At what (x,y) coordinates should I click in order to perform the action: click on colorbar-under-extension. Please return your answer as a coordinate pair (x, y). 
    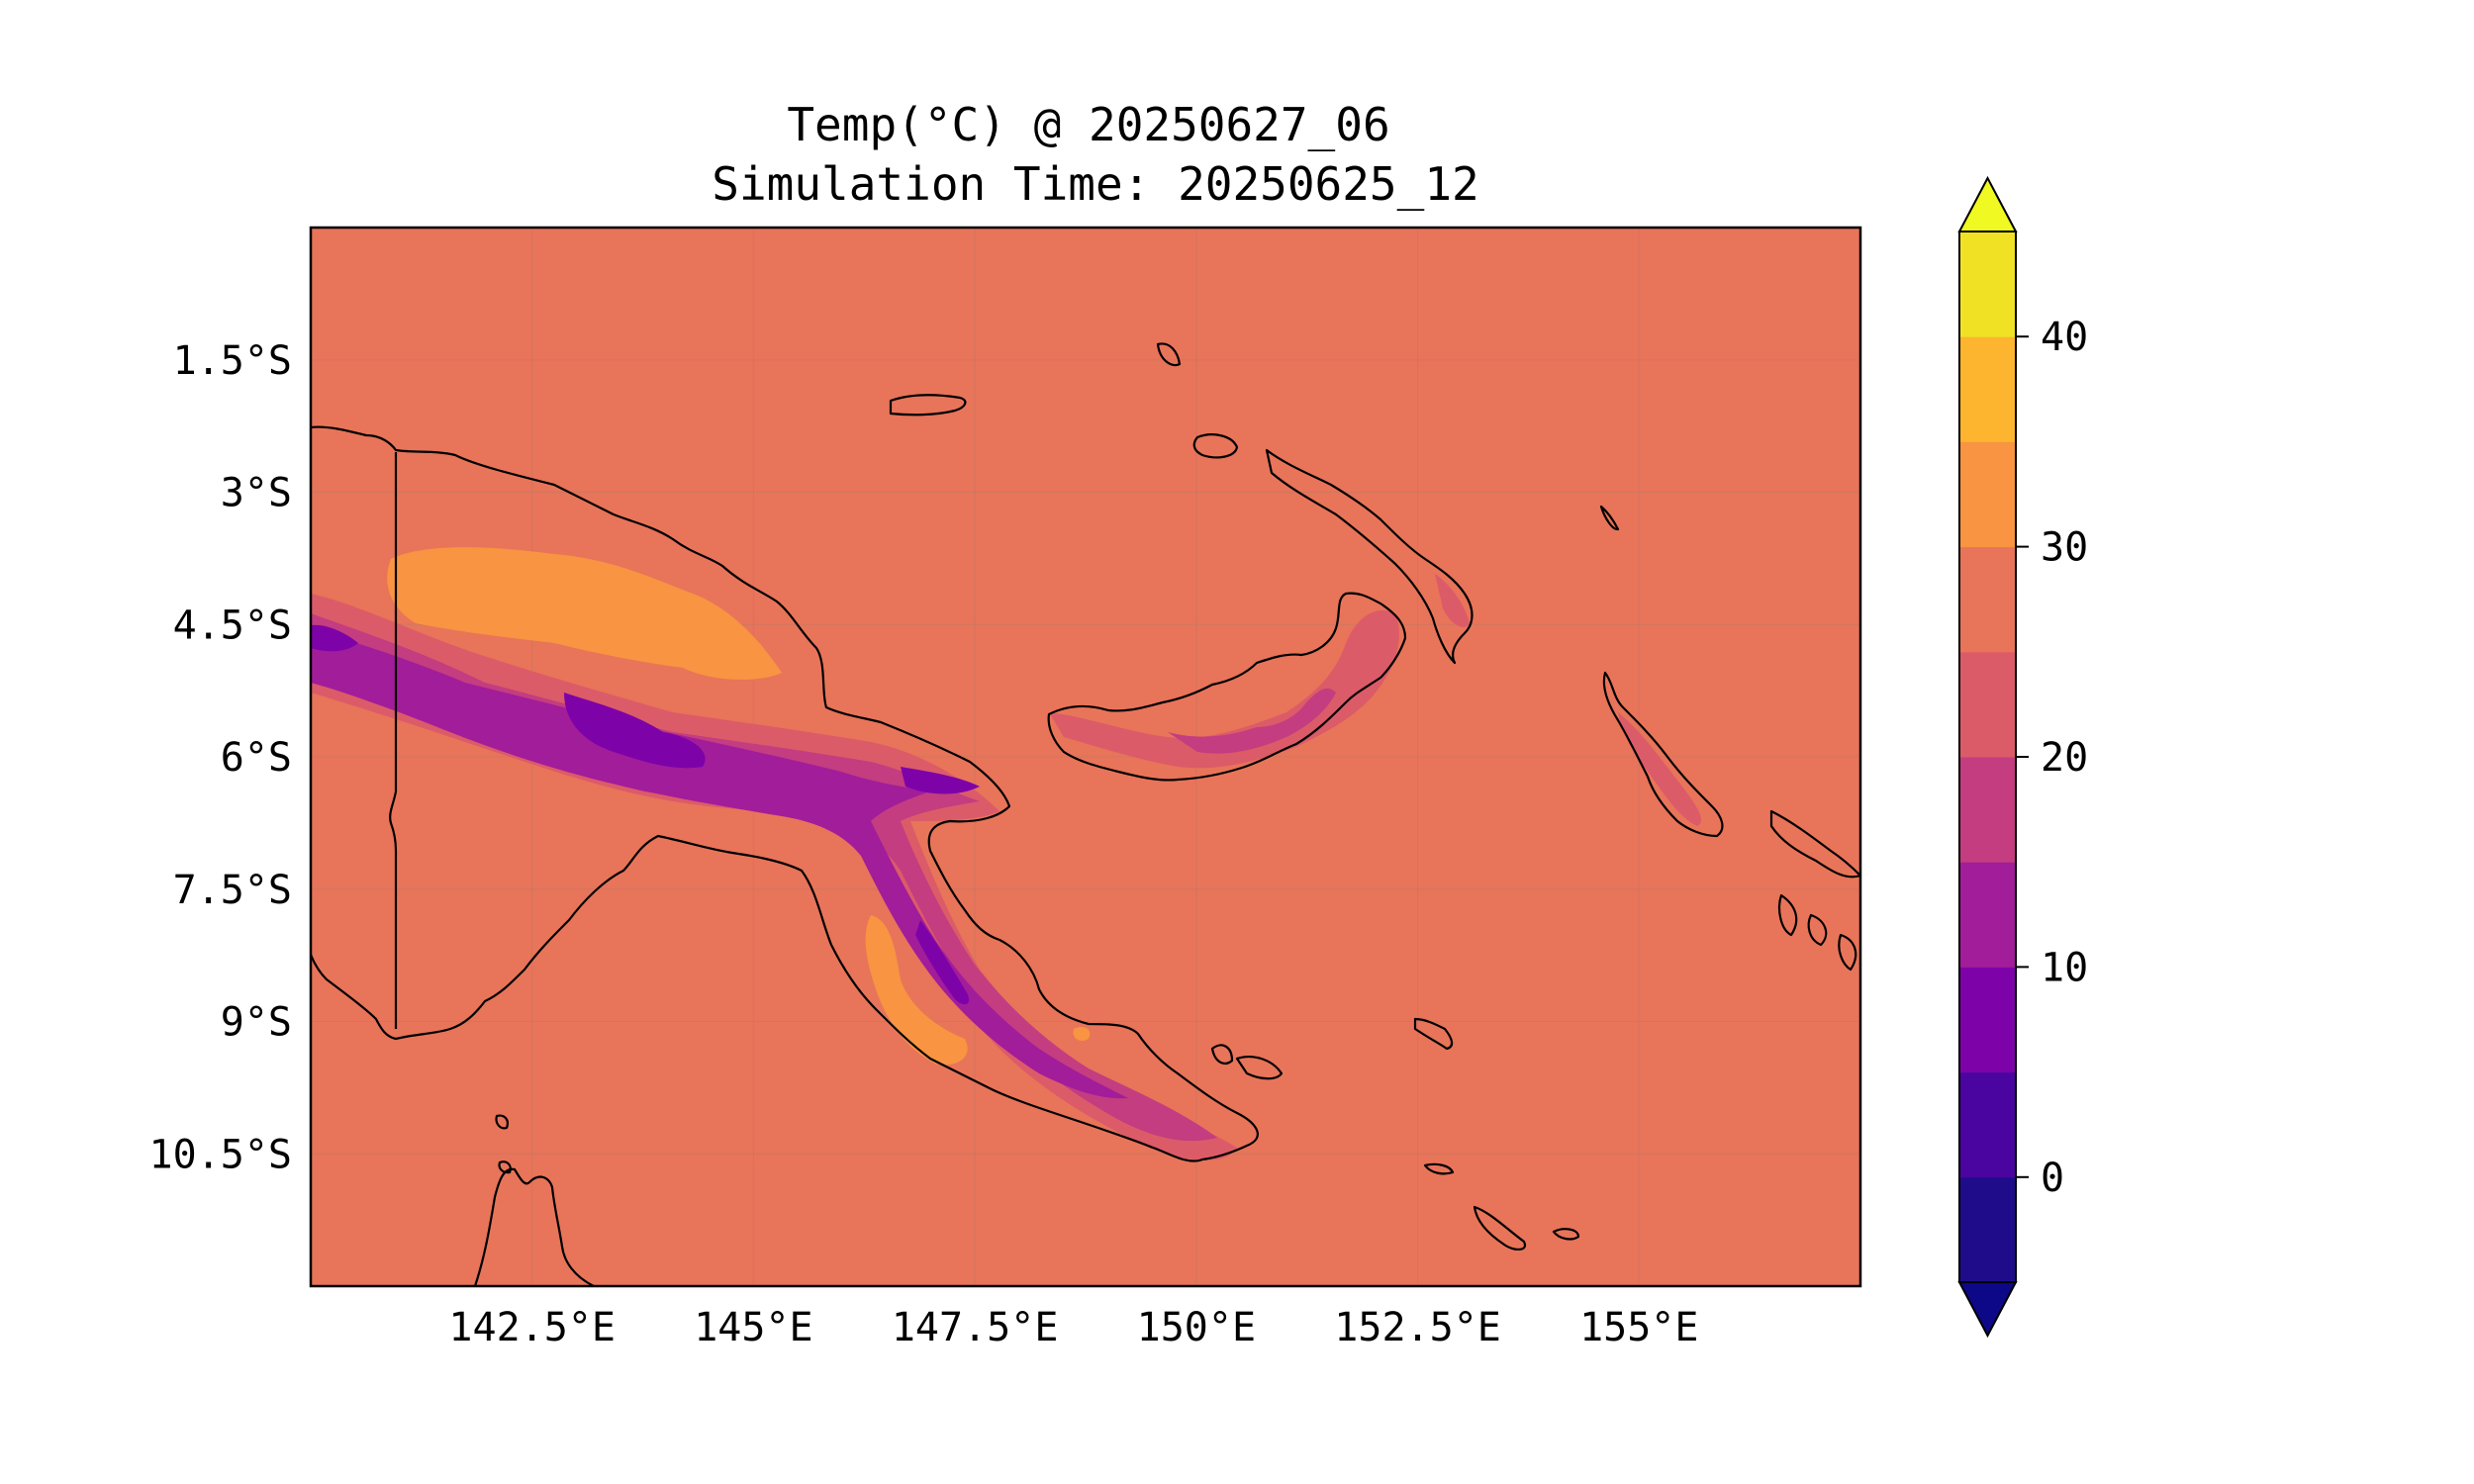
    Looking at the image, I should click on (1988, 1310).